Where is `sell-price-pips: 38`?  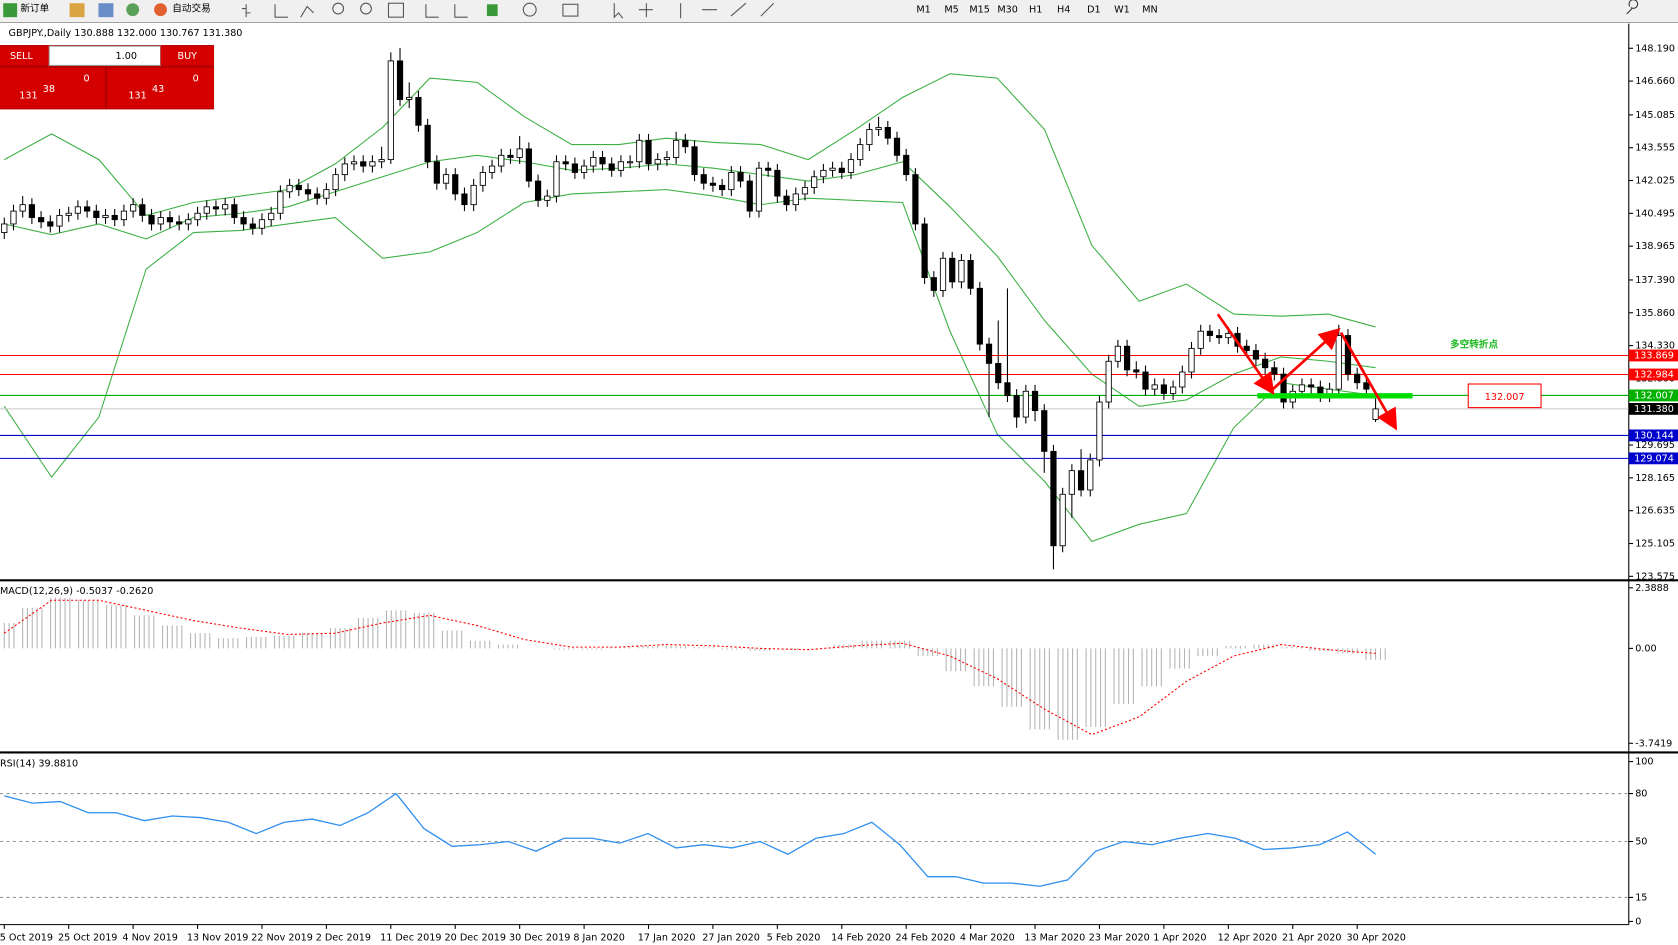 sell-price-pips: 38 is located at coordinates (49, 89).